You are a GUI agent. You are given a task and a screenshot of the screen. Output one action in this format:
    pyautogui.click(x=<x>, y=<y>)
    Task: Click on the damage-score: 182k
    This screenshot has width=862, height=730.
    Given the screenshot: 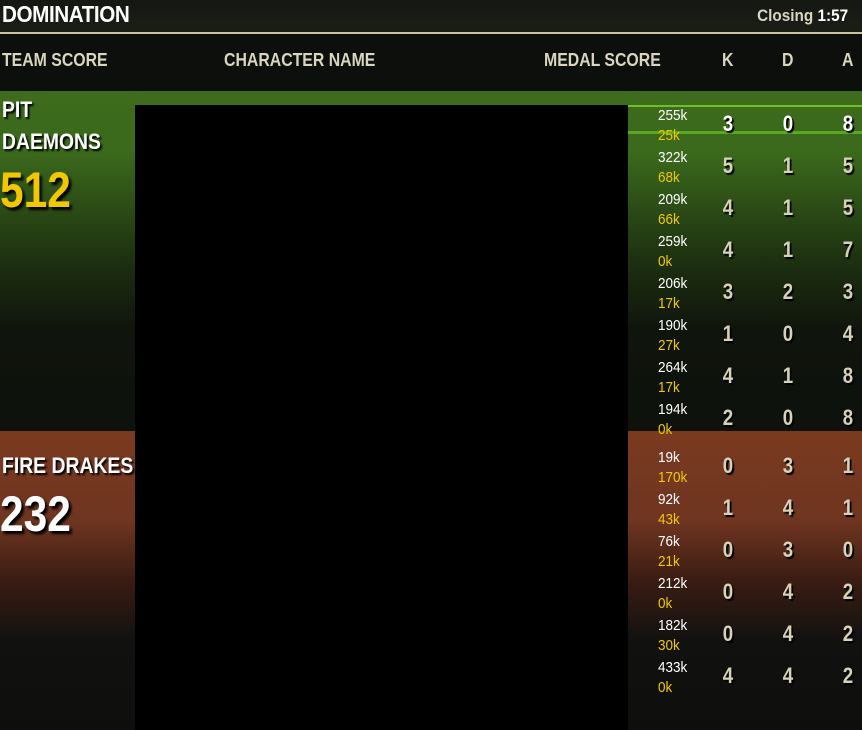 What is the action you would take?
    pyautogui.click(x=673, y=625)
    